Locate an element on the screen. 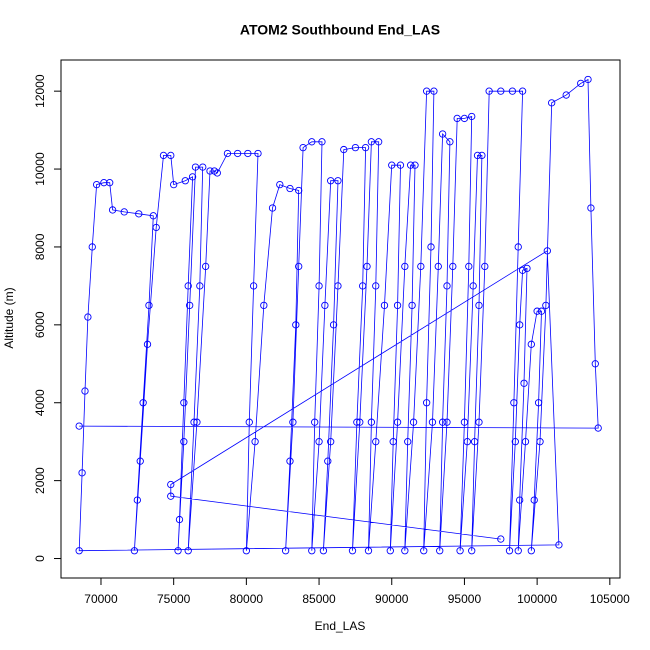 The image size is (650, 650). x-tick-label: 90000 is located at coordinates (392, 599).